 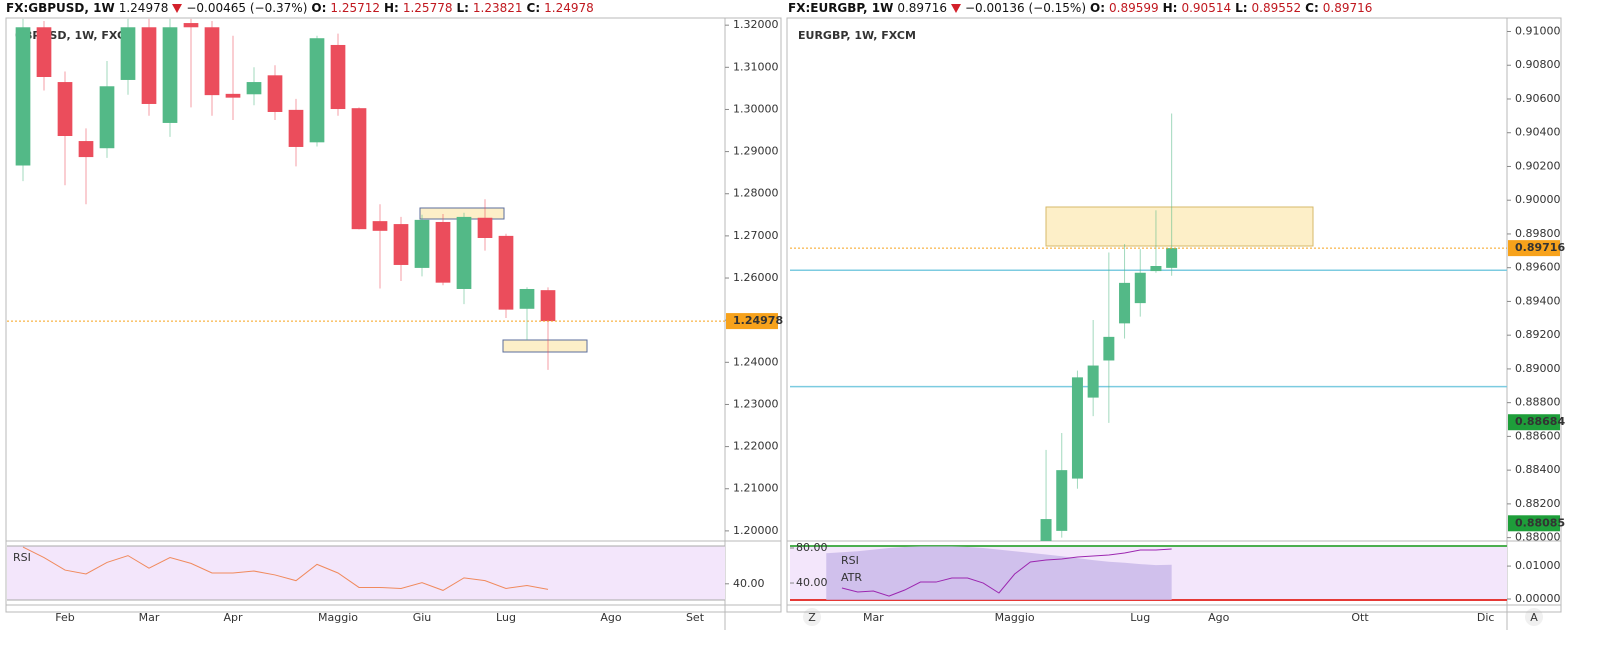 What do you see at coordinates (1538, 503) in the screenshot?
I see `y-tick-label: 0.88200` at bounding box center [1538, 503].